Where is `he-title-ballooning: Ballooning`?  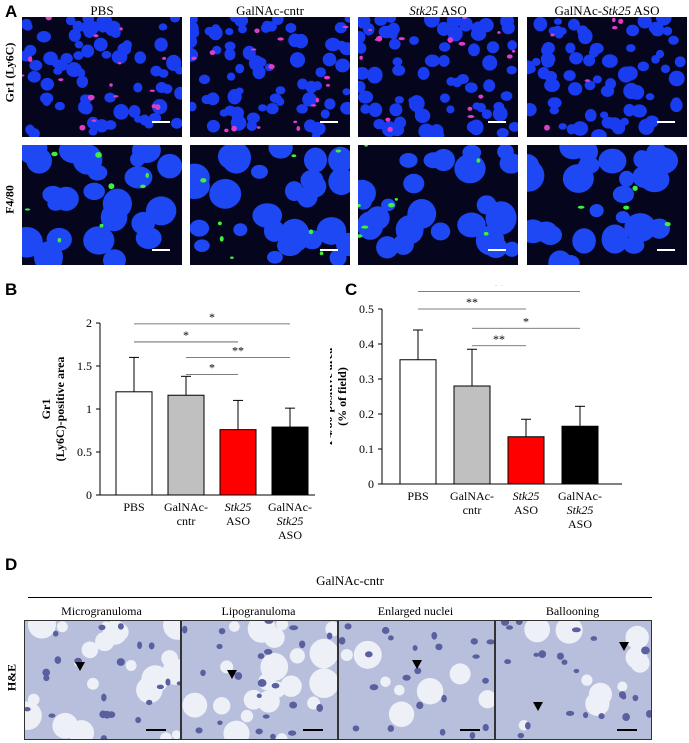
he-title-ballooning: Ballooning is located at coordinates (572, 611).